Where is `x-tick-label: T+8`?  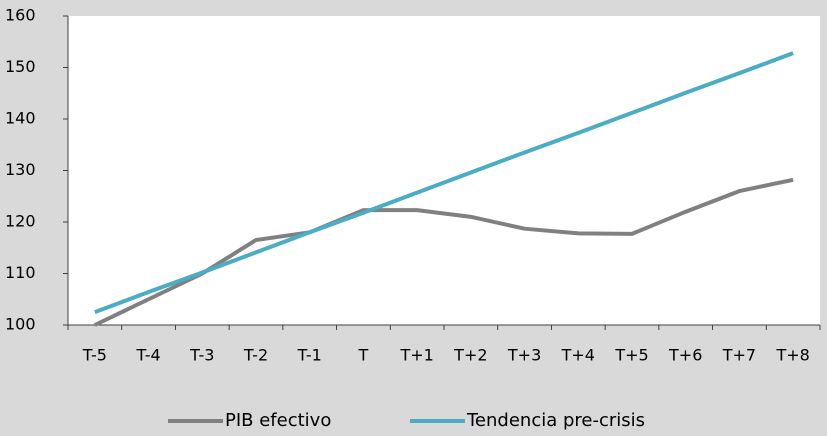 x-tick-label: T+8 is located at coordinates (792, 355).